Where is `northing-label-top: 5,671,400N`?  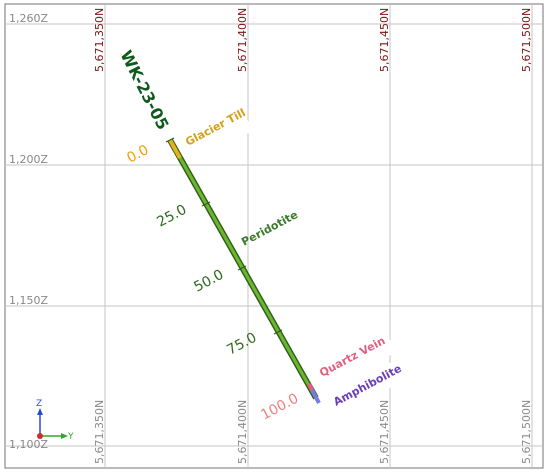 northing-label-top: 5,671,400N is located at coordinates (242, 40).